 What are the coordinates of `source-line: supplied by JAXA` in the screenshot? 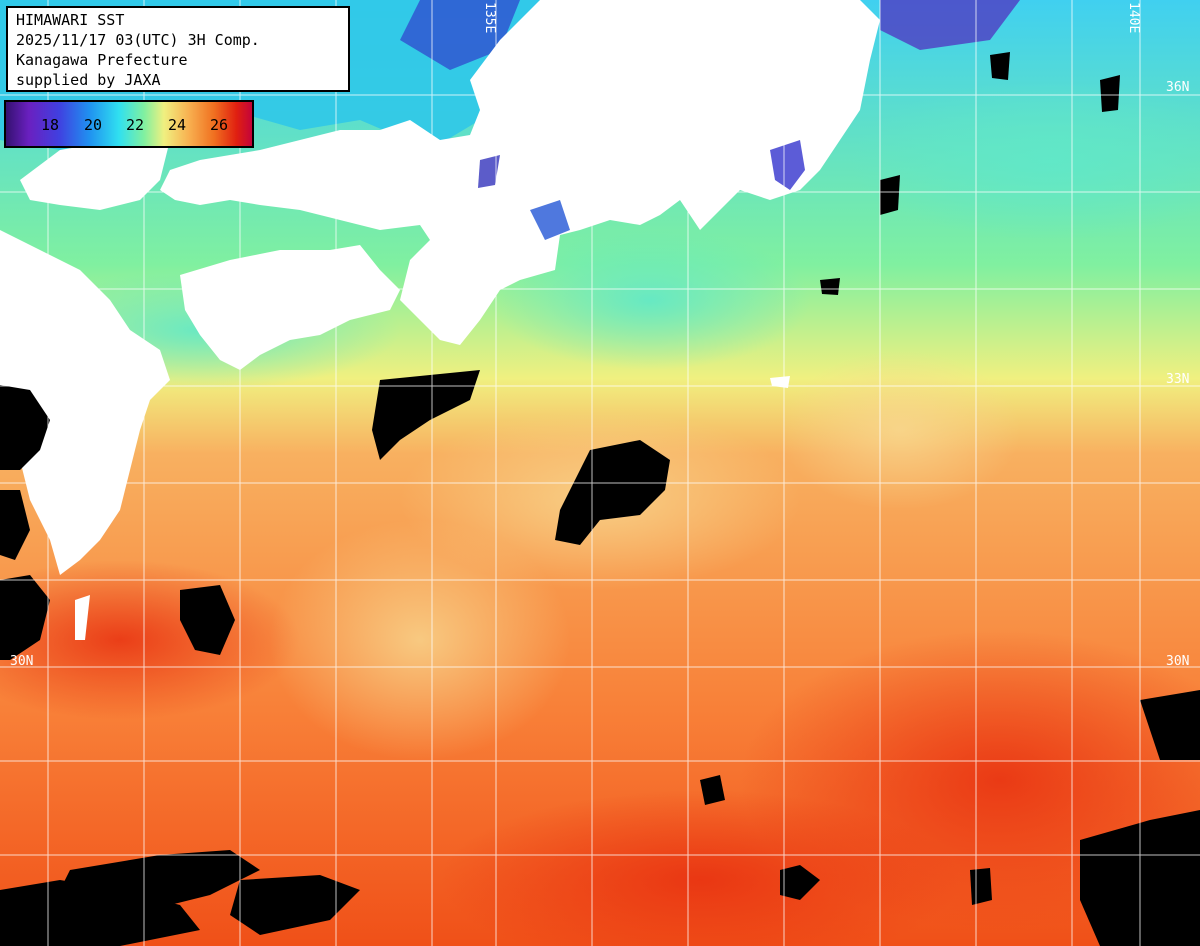 It's located at (88, 80).